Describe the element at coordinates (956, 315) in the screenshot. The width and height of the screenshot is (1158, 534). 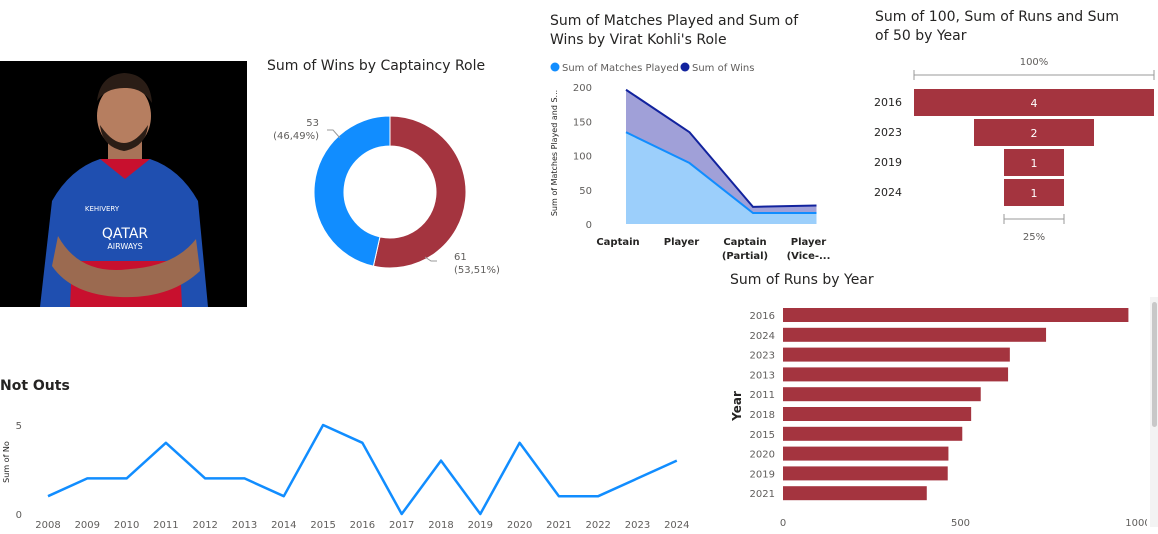
I see `runs-bar-2016` at that location.